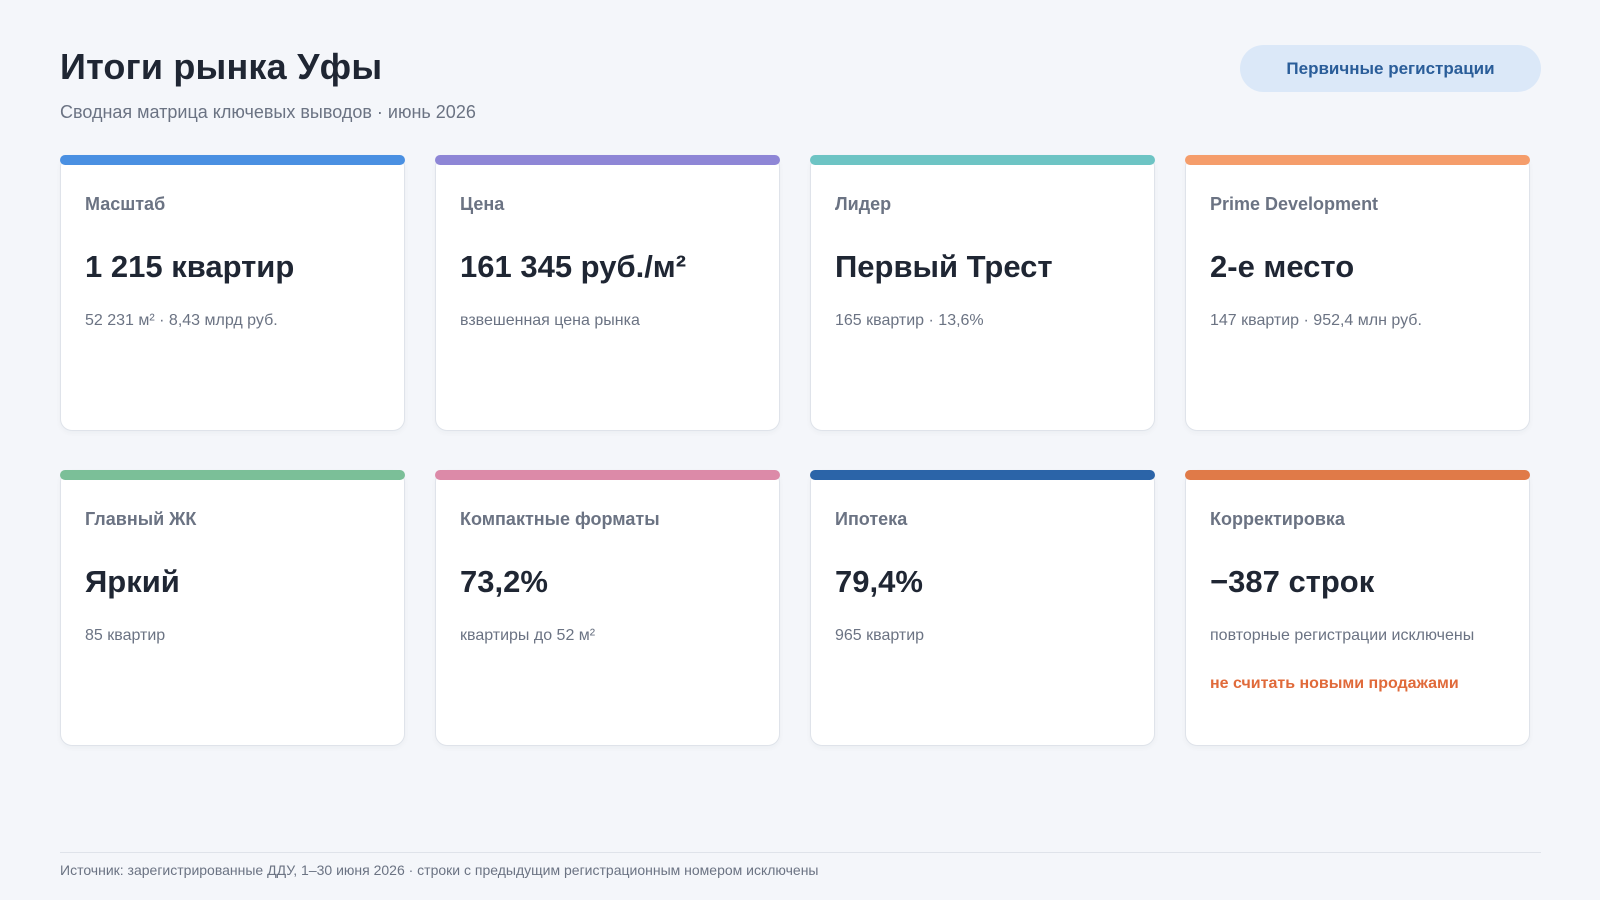 The image size is (1600, 900). What do you see at coordinates (181, 320) in the screenshot?
I see `card-note: 52 231 м² · 8,43 млрд руб.` at bounding box center [181, 320].